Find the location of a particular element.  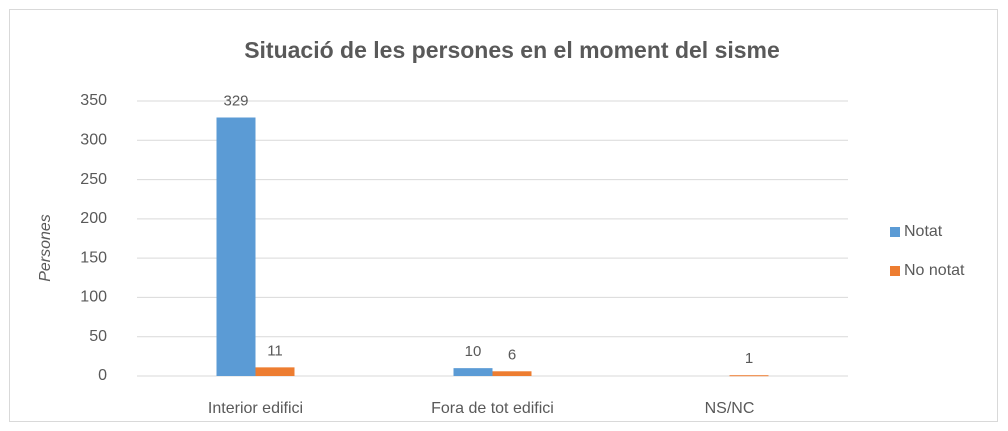

y-axis-title: Persones is located at coordinates (45, 248).